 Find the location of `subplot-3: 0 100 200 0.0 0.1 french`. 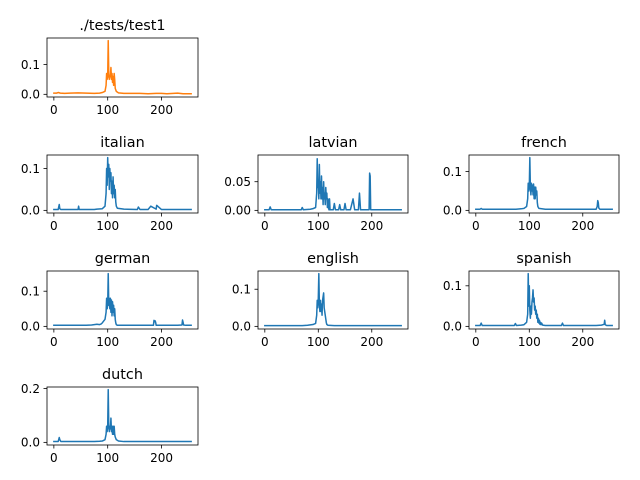

subplot-3: 0 100 200 0.0 0.1 french is located at coordinates (531, 184).